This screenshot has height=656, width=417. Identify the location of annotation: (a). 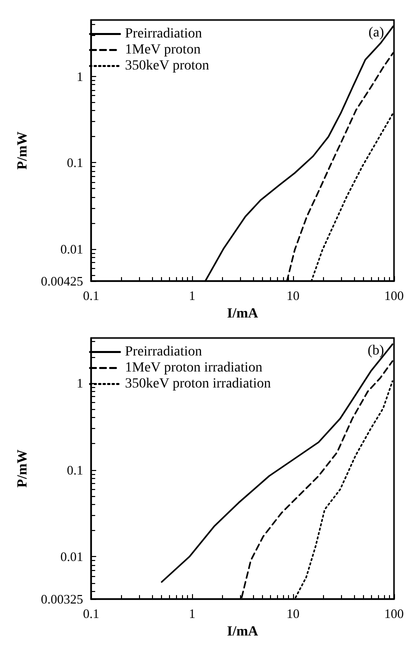
(376, 33).